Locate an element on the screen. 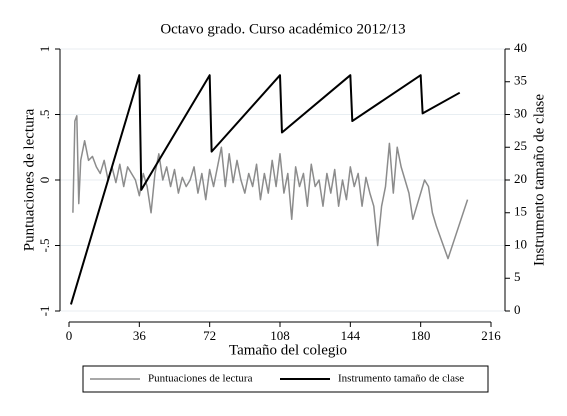  y2-tick-label: 15 is located at coordinates (520, 211).